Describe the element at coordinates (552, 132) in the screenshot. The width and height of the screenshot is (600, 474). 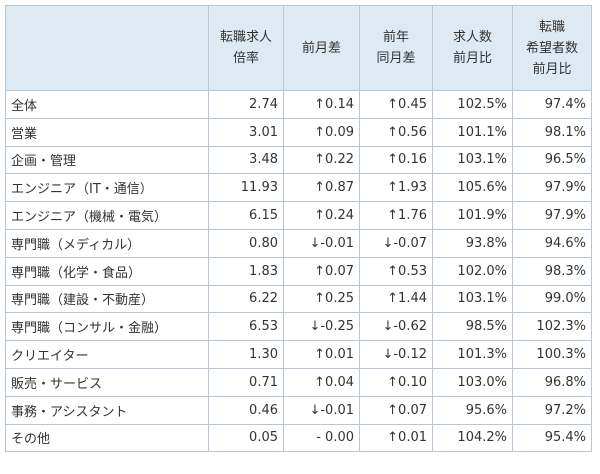
I see `cell-applicants-mom: 98.1%` at that location.